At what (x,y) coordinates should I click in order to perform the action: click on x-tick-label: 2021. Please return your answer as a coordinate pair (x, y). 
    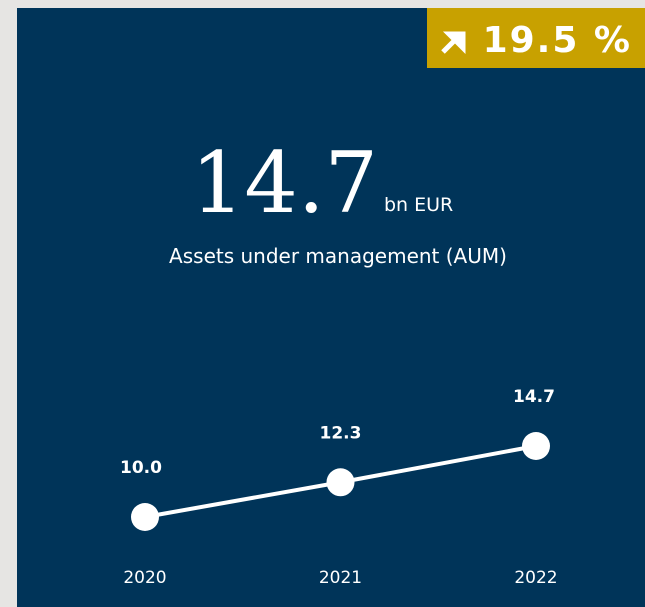
    Looking at the image, I should click on (340, 578).